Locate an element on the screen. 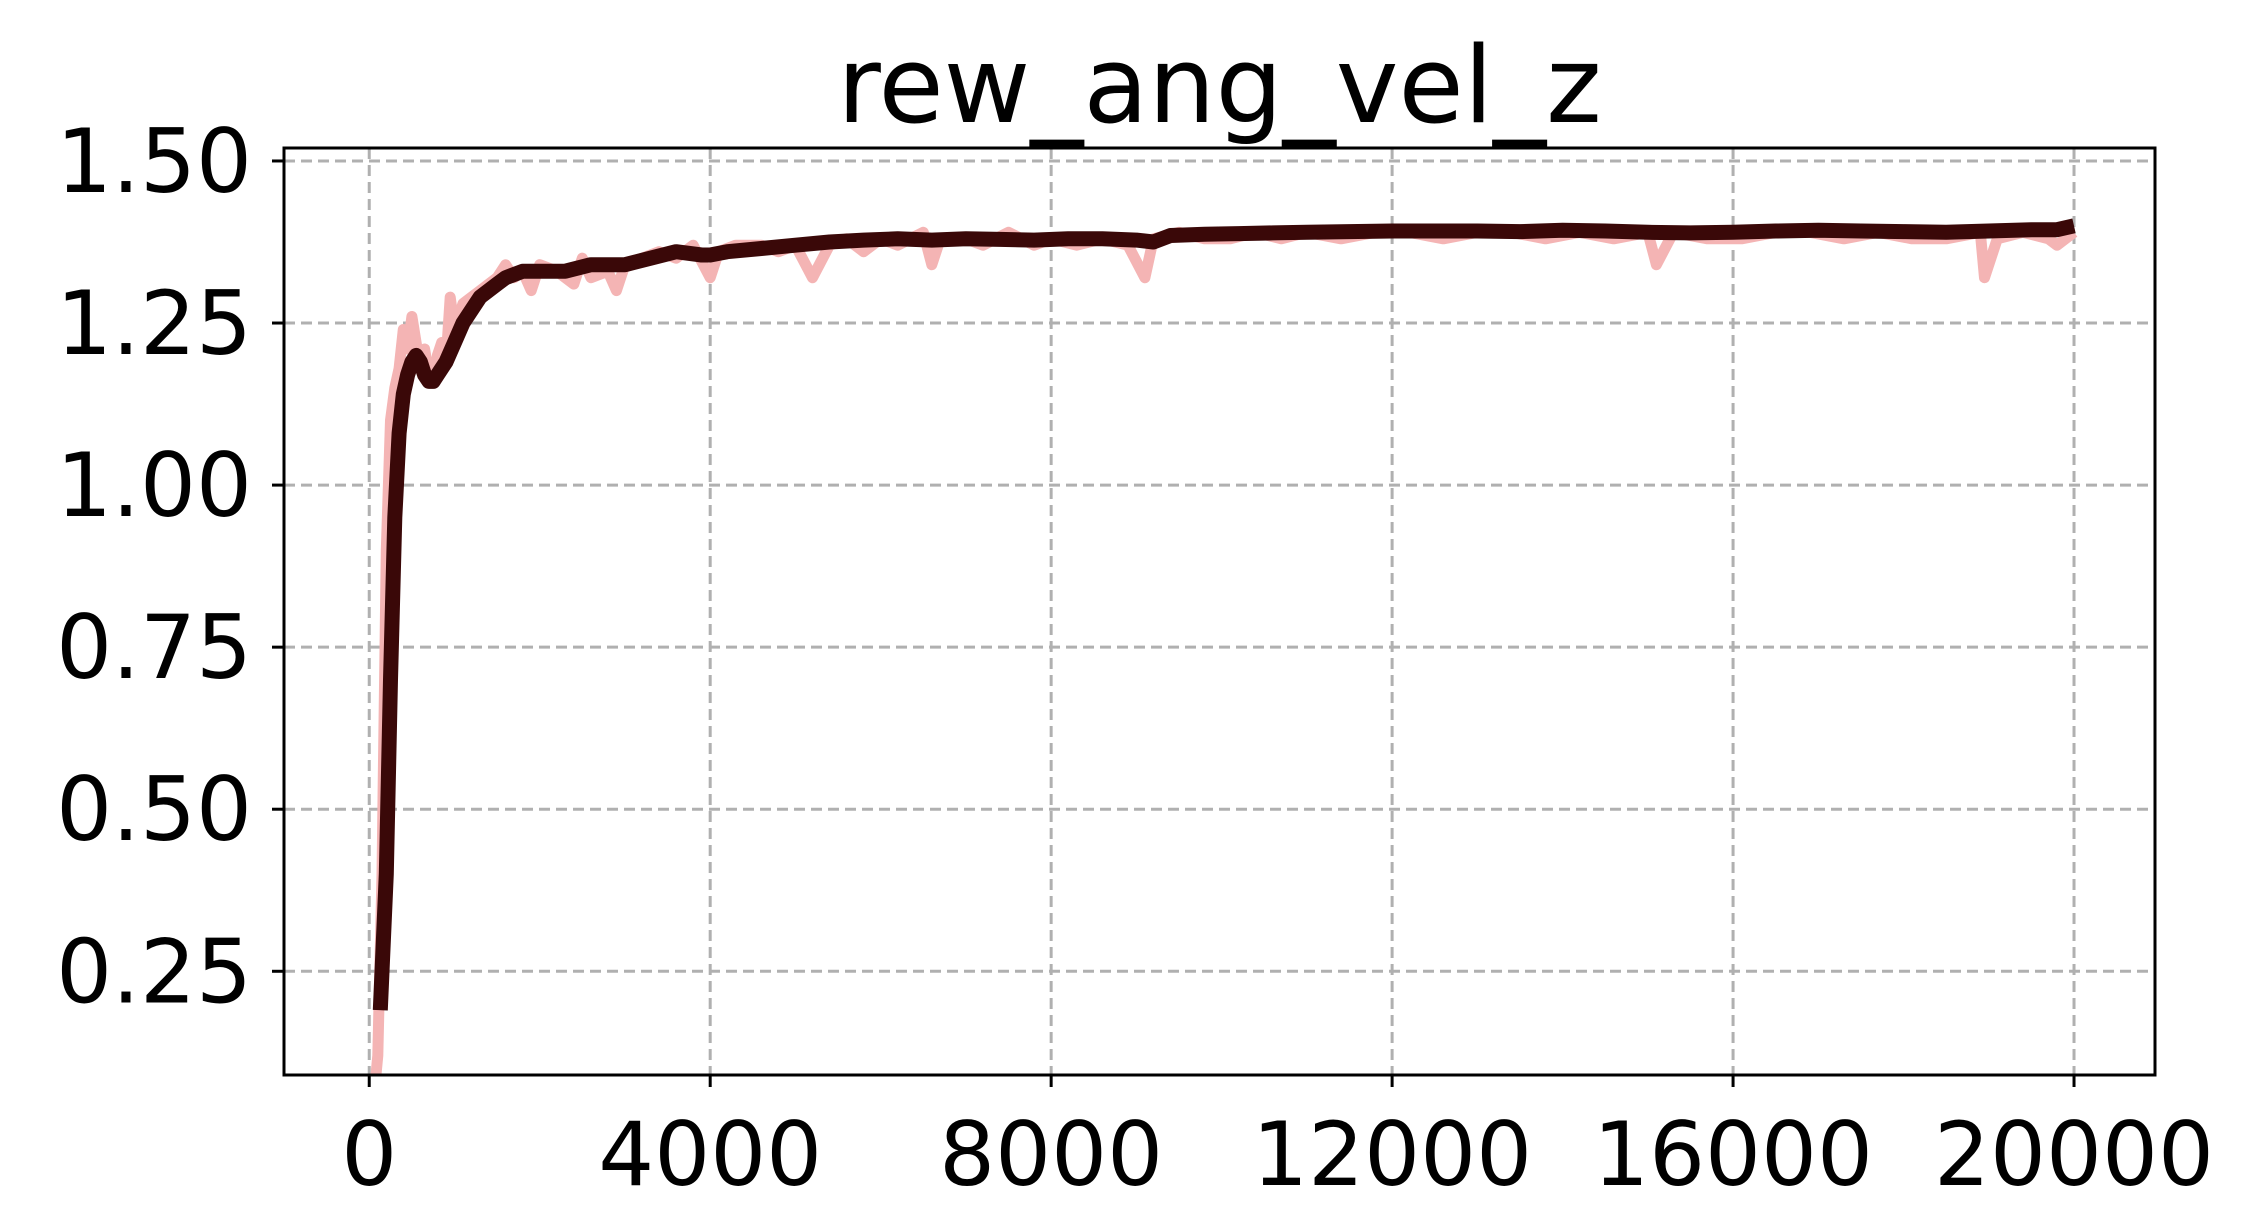 The image size is (2246, 1228). y-tick-label: 0.75 is located at coordinates (154, 647).